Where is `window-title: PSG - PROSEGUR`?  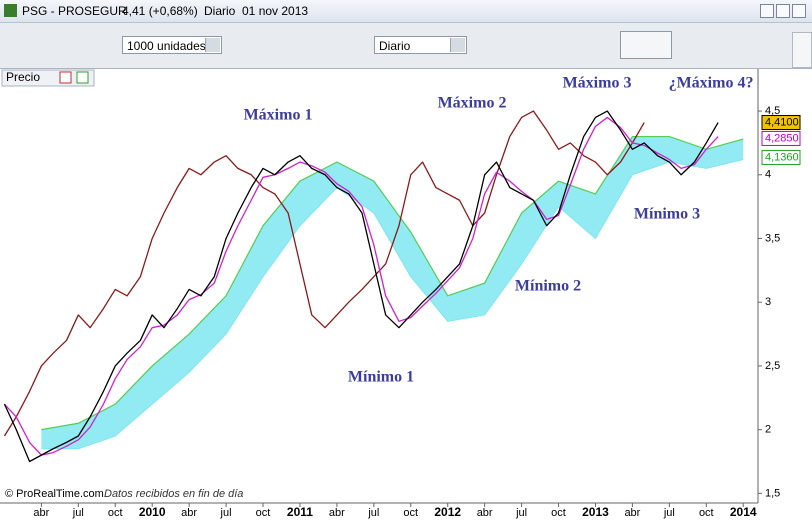 window-title: PSG - PROSEGUR is located at coordinates (74, 11).